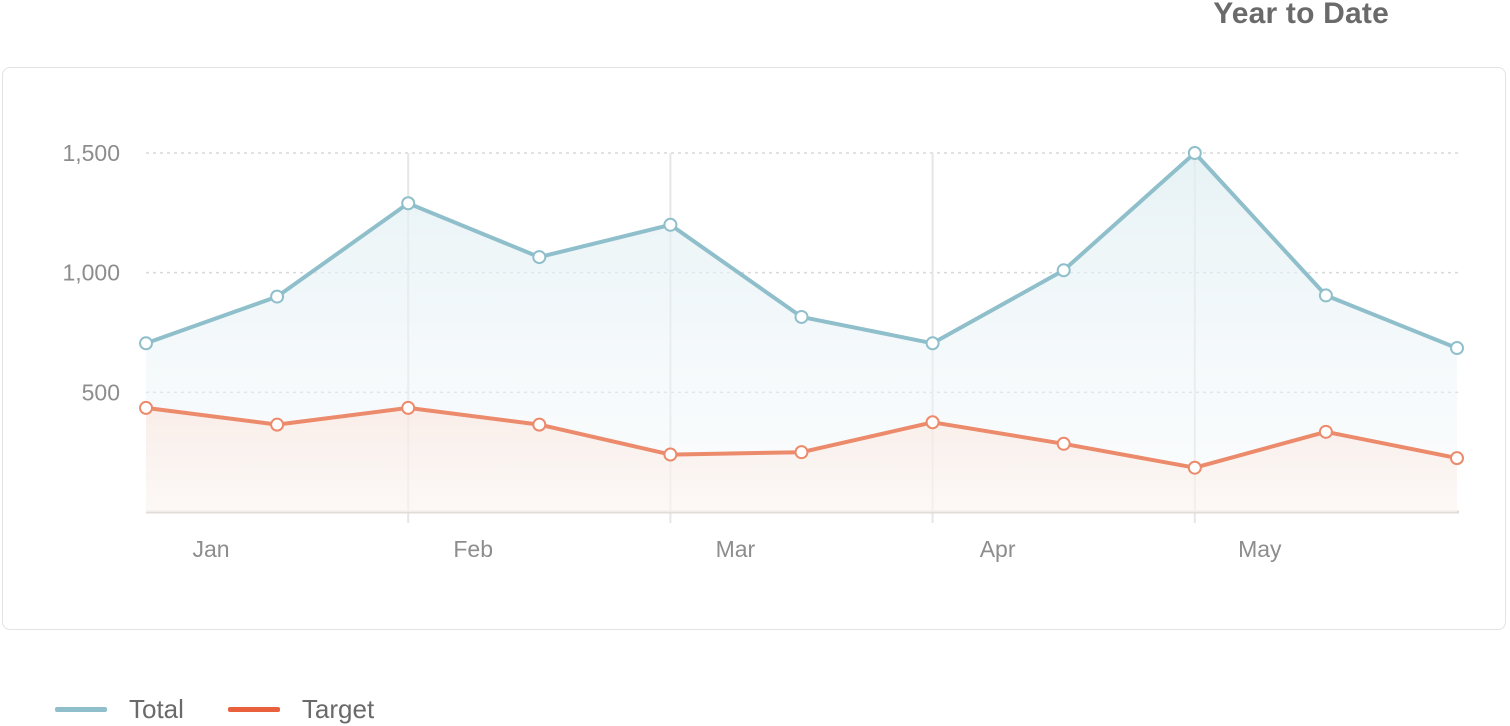 This screenshot has height=726, width=1510. What do you see at coordinates (101, 392) in the screenshot?
I see `y-tick-label: 500` at bounding box center [101, 392].